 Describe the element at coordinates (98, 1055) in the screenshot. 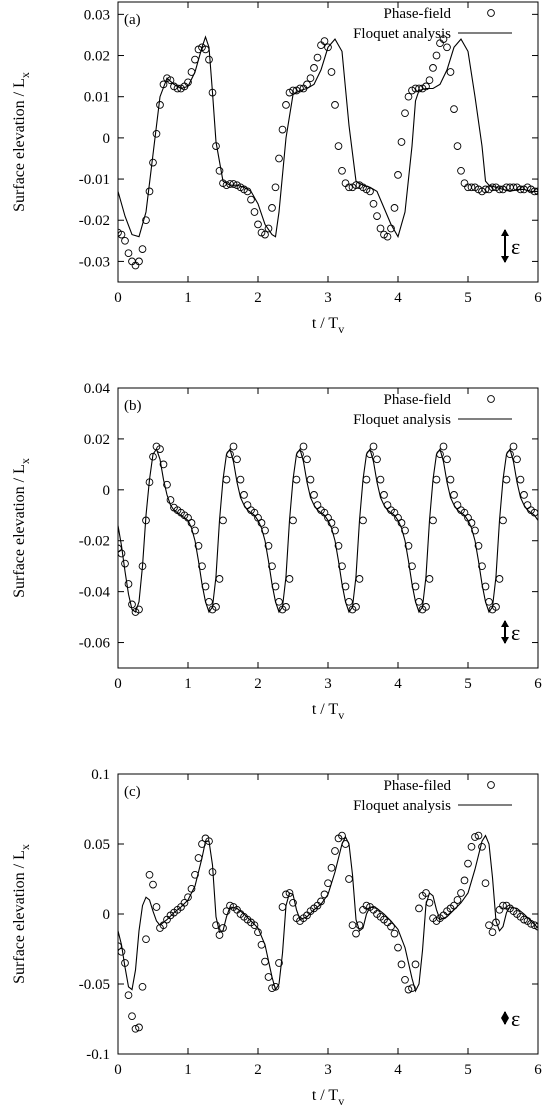

I see `y-tick-label: -0.1` at that location.